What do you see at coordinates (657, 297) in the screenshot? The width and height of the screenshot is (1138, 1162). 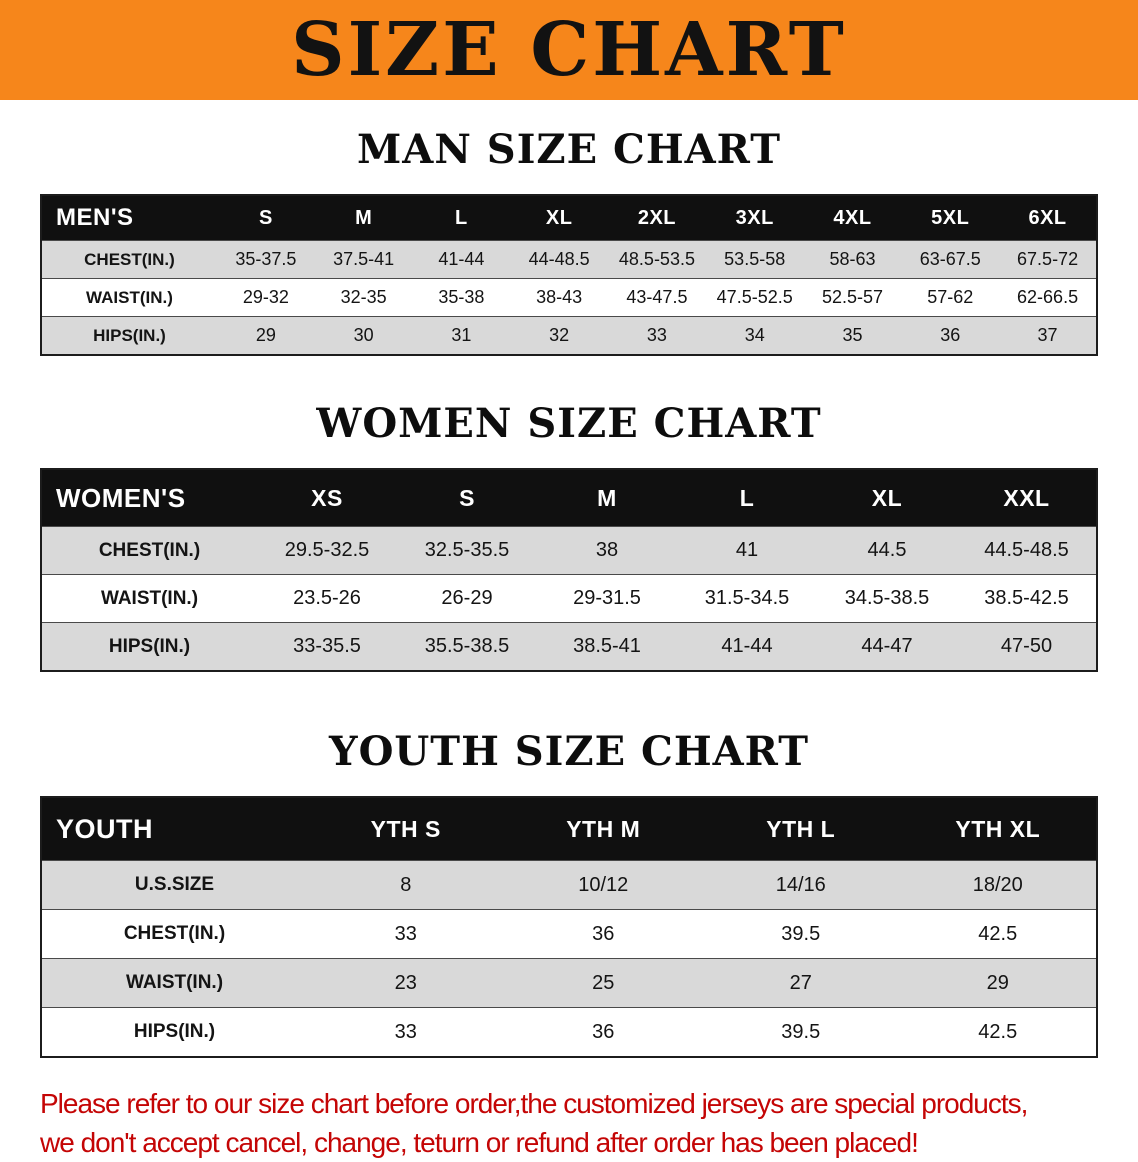 I see `value-cell: 43-47.5` at bounding box center [657, 297].